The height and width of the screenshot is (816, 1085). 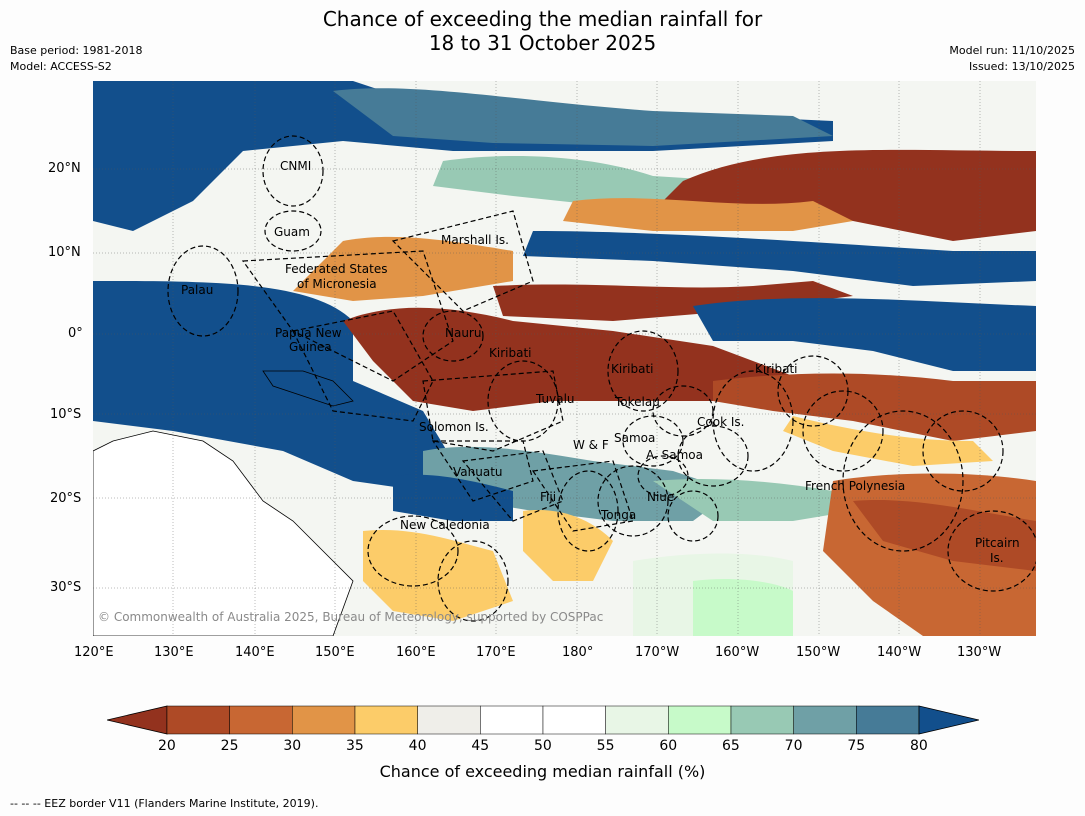 I want to click on lon-tick: 160°W, so click(x=737, y=652).